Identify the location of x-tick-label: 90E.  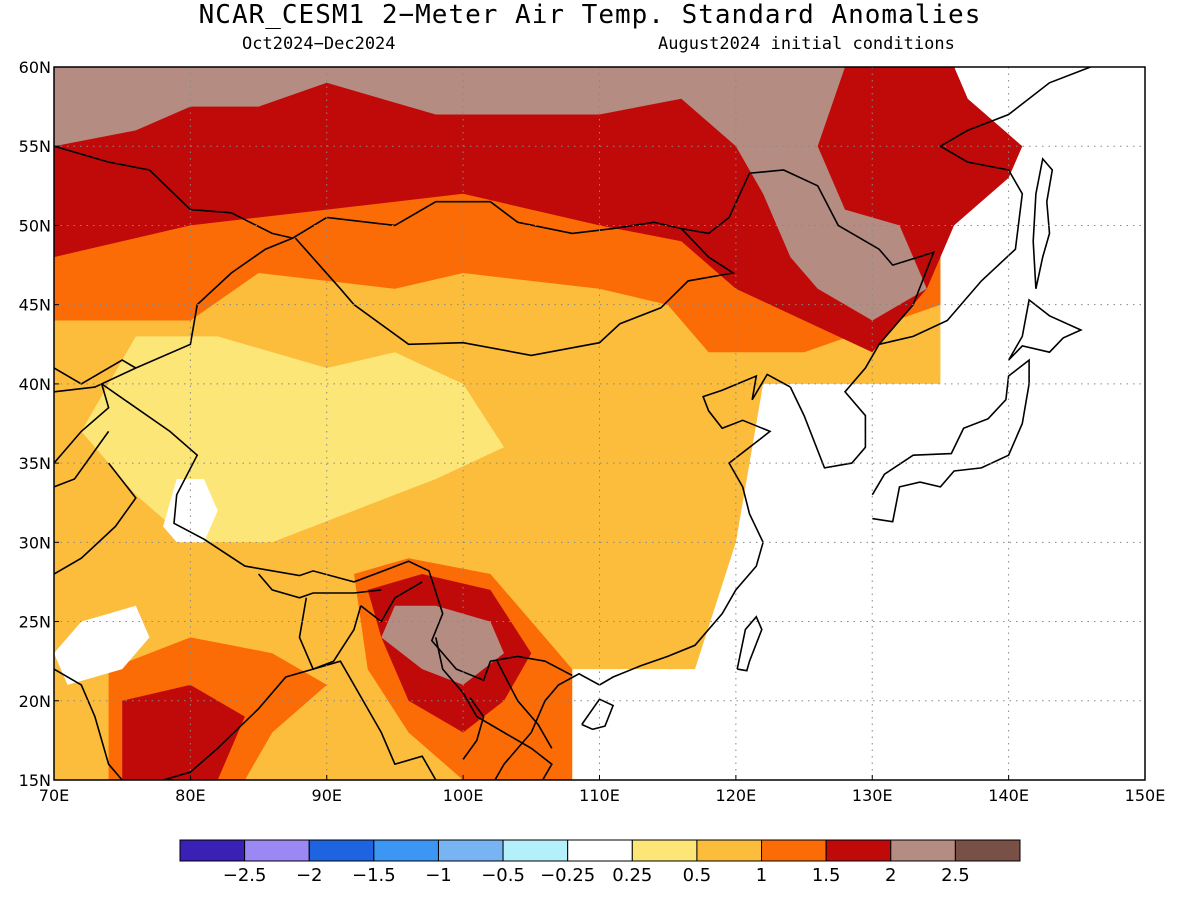
(327, 795).